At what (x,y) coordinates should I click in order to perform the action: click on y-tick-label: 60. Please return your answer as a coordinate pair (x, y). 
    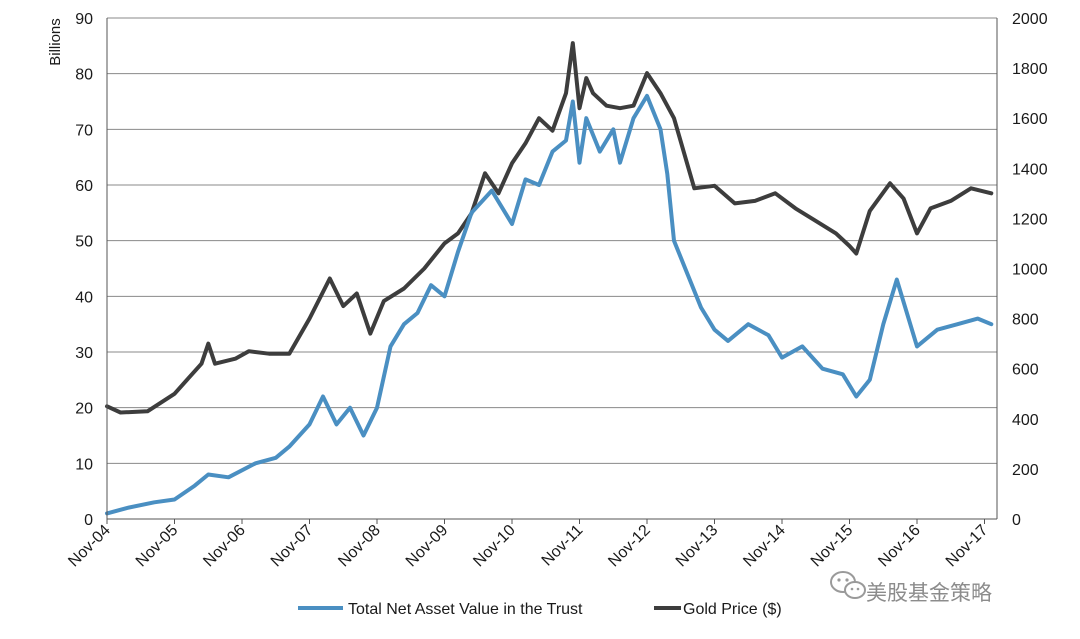
    Looking at the image, I should click on (84, 186).